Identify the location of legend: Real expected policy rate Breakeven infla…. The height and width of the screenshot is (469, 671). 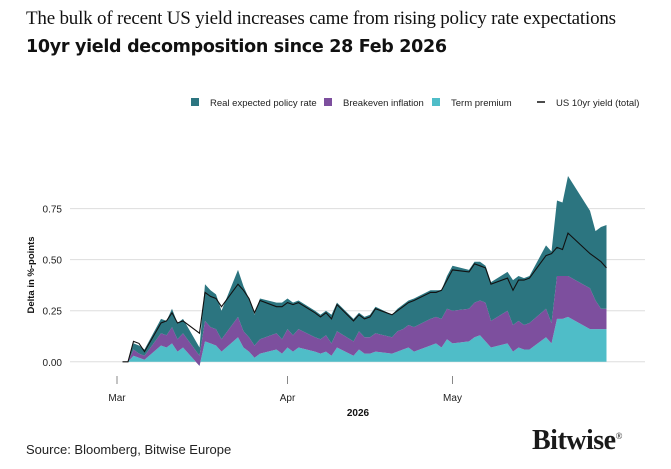
(415, 103).